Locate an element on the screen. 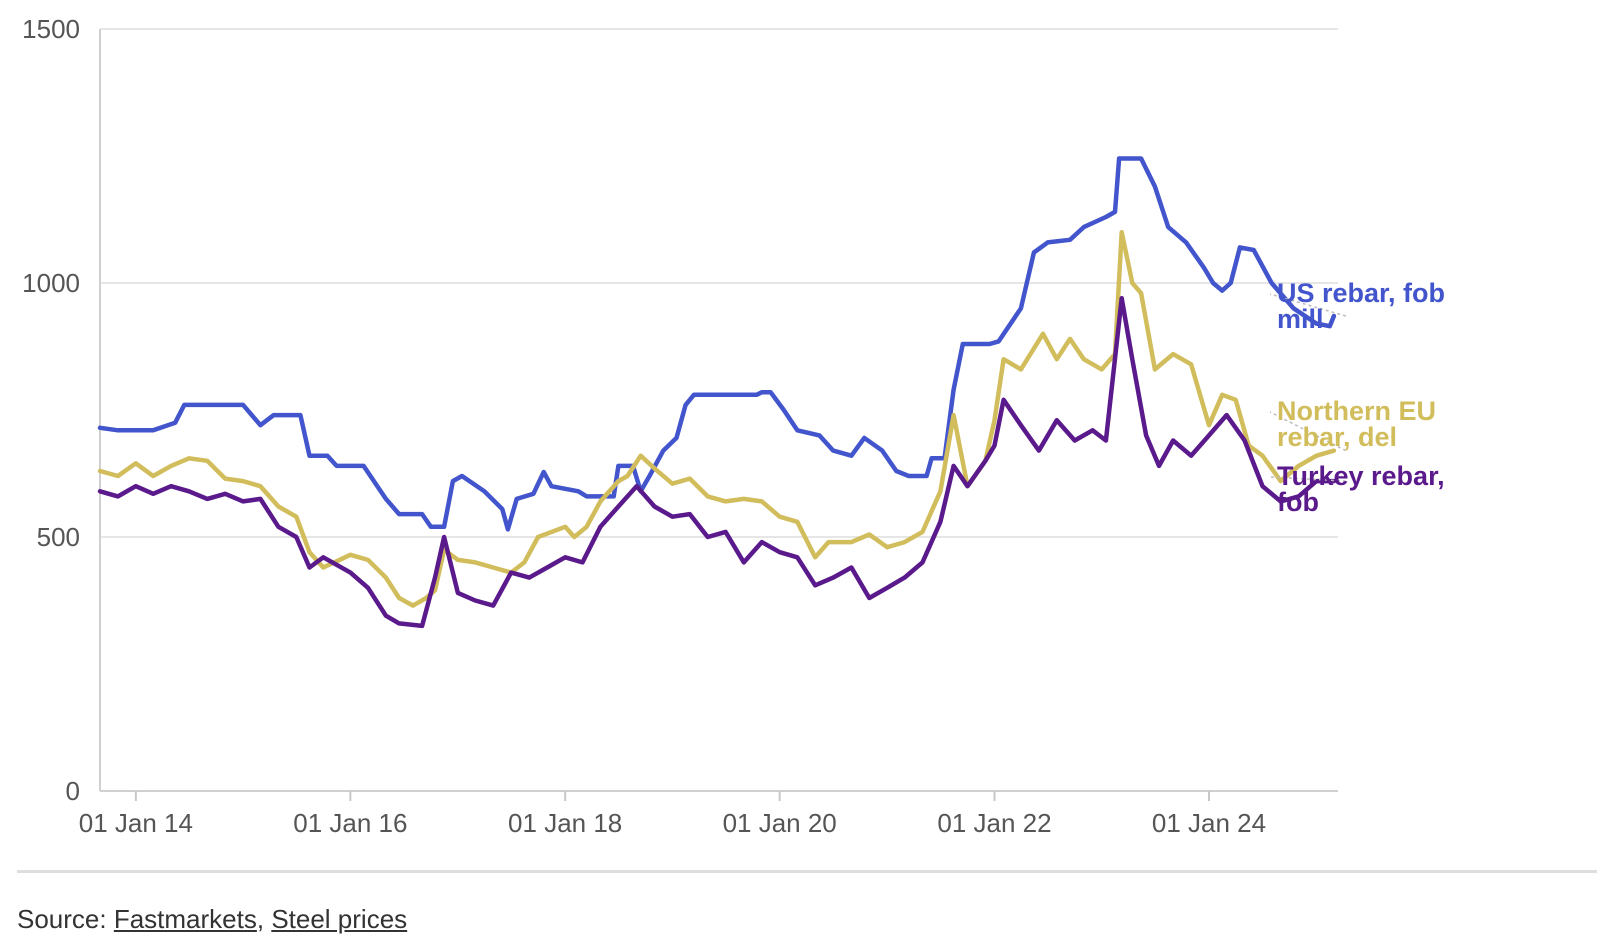 The image size is (1618, 942). source-note: Source: Fastmarkets, Steel prices is located at coordinates (212, 919).